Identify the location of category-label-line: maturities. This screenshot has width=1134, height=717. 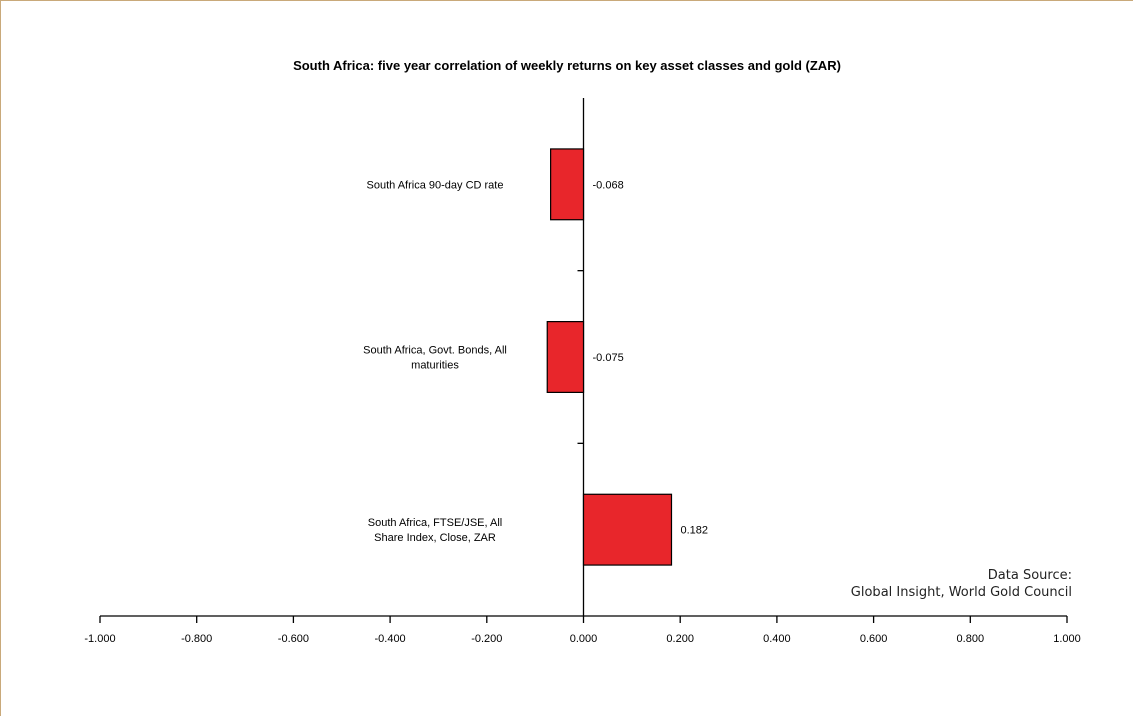
(435, 366).